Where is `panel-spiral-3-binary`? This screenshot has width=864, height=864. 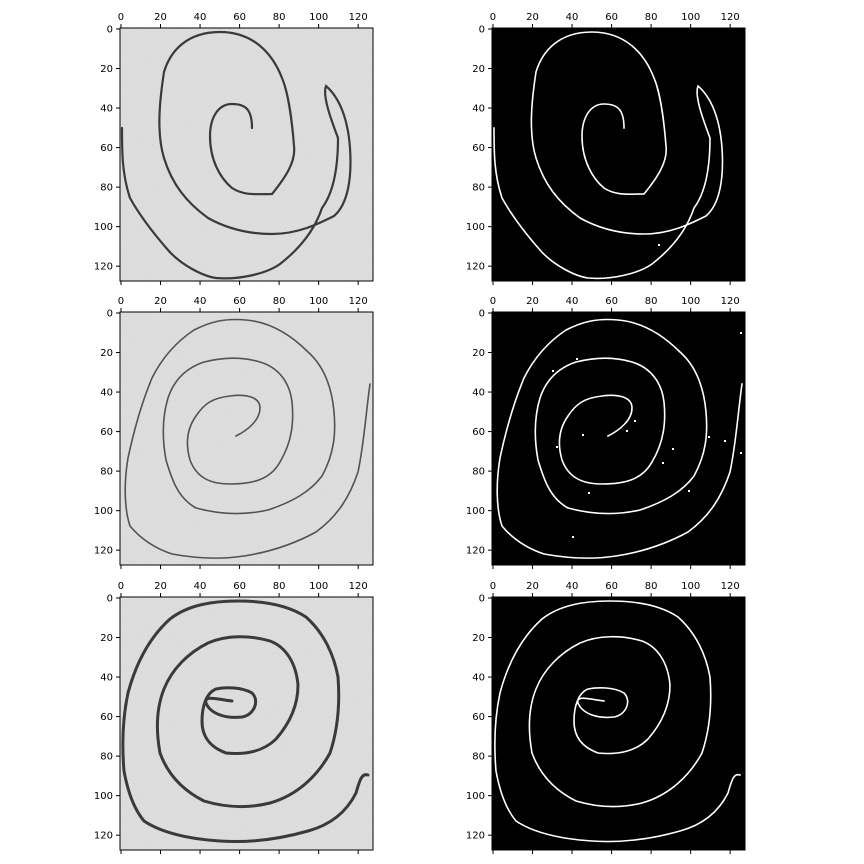 panel-spiral-3-binary is located at coordinates (618, 723).